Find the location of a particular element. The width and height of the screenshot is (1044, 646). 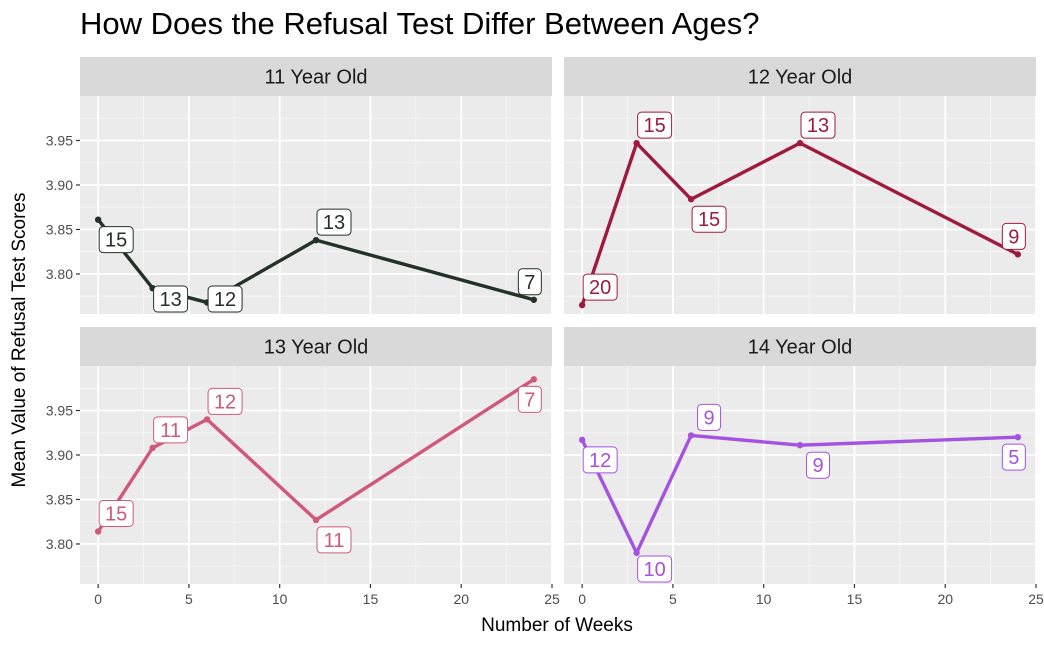

facet-strip-label: 12 Year Old is located at coordinates (800, 78).